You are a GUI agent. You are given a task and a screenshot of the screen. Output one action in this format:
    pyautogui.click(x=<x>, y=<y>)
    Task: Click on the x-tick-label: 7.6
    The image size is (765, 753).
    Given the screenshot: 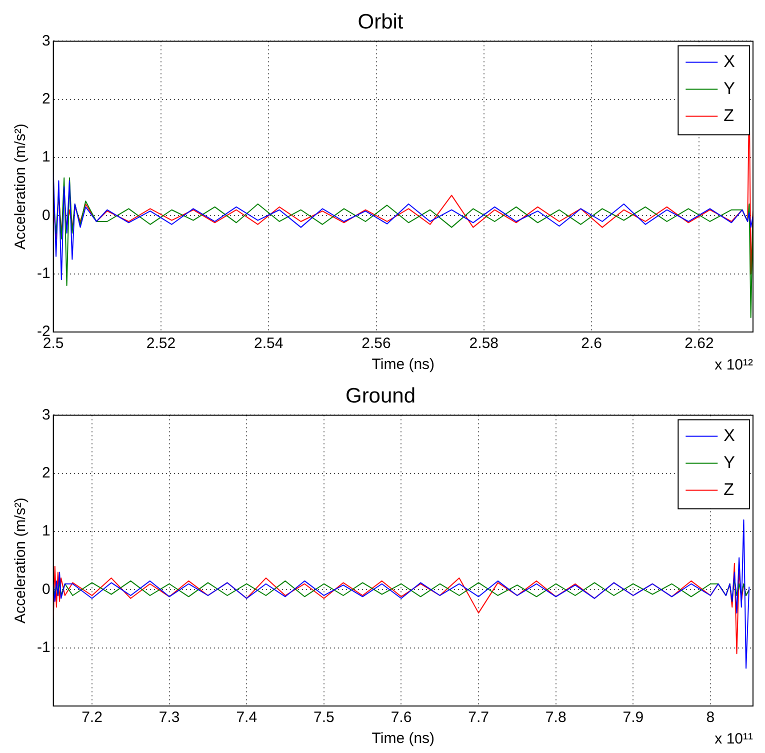 What is the action you would take?
    pyautogui.click(x=401, y=717)
    